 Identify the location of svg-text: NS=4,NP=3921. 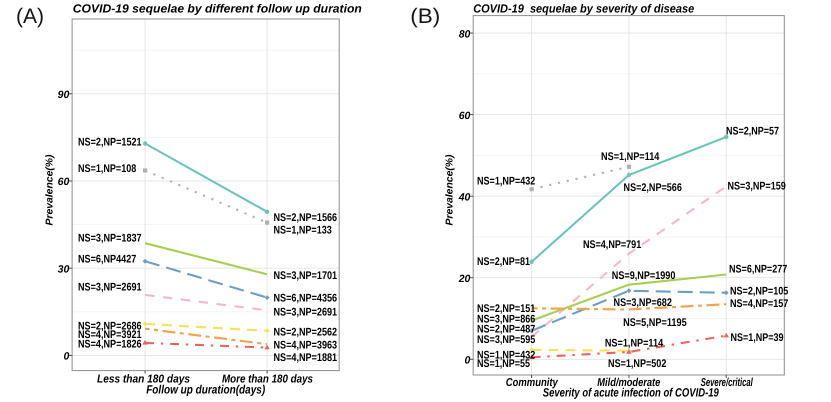
(110, 335).